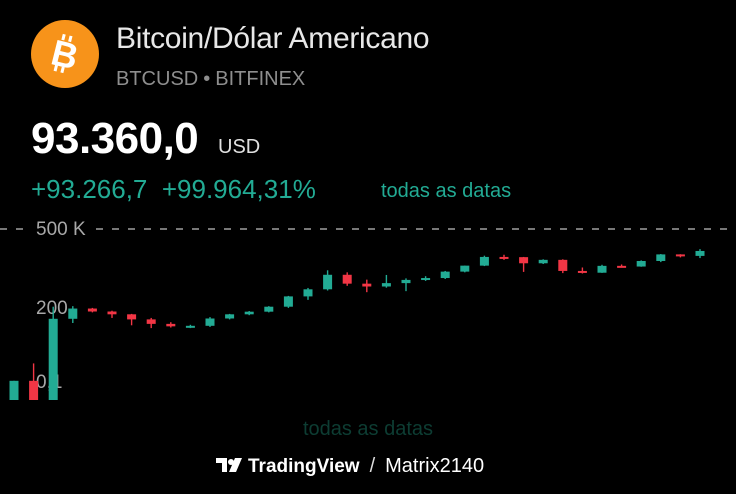 The height and width of the screenshot is (494, 736). I want to click on bitcoin-icon: B, so click(65, 54).